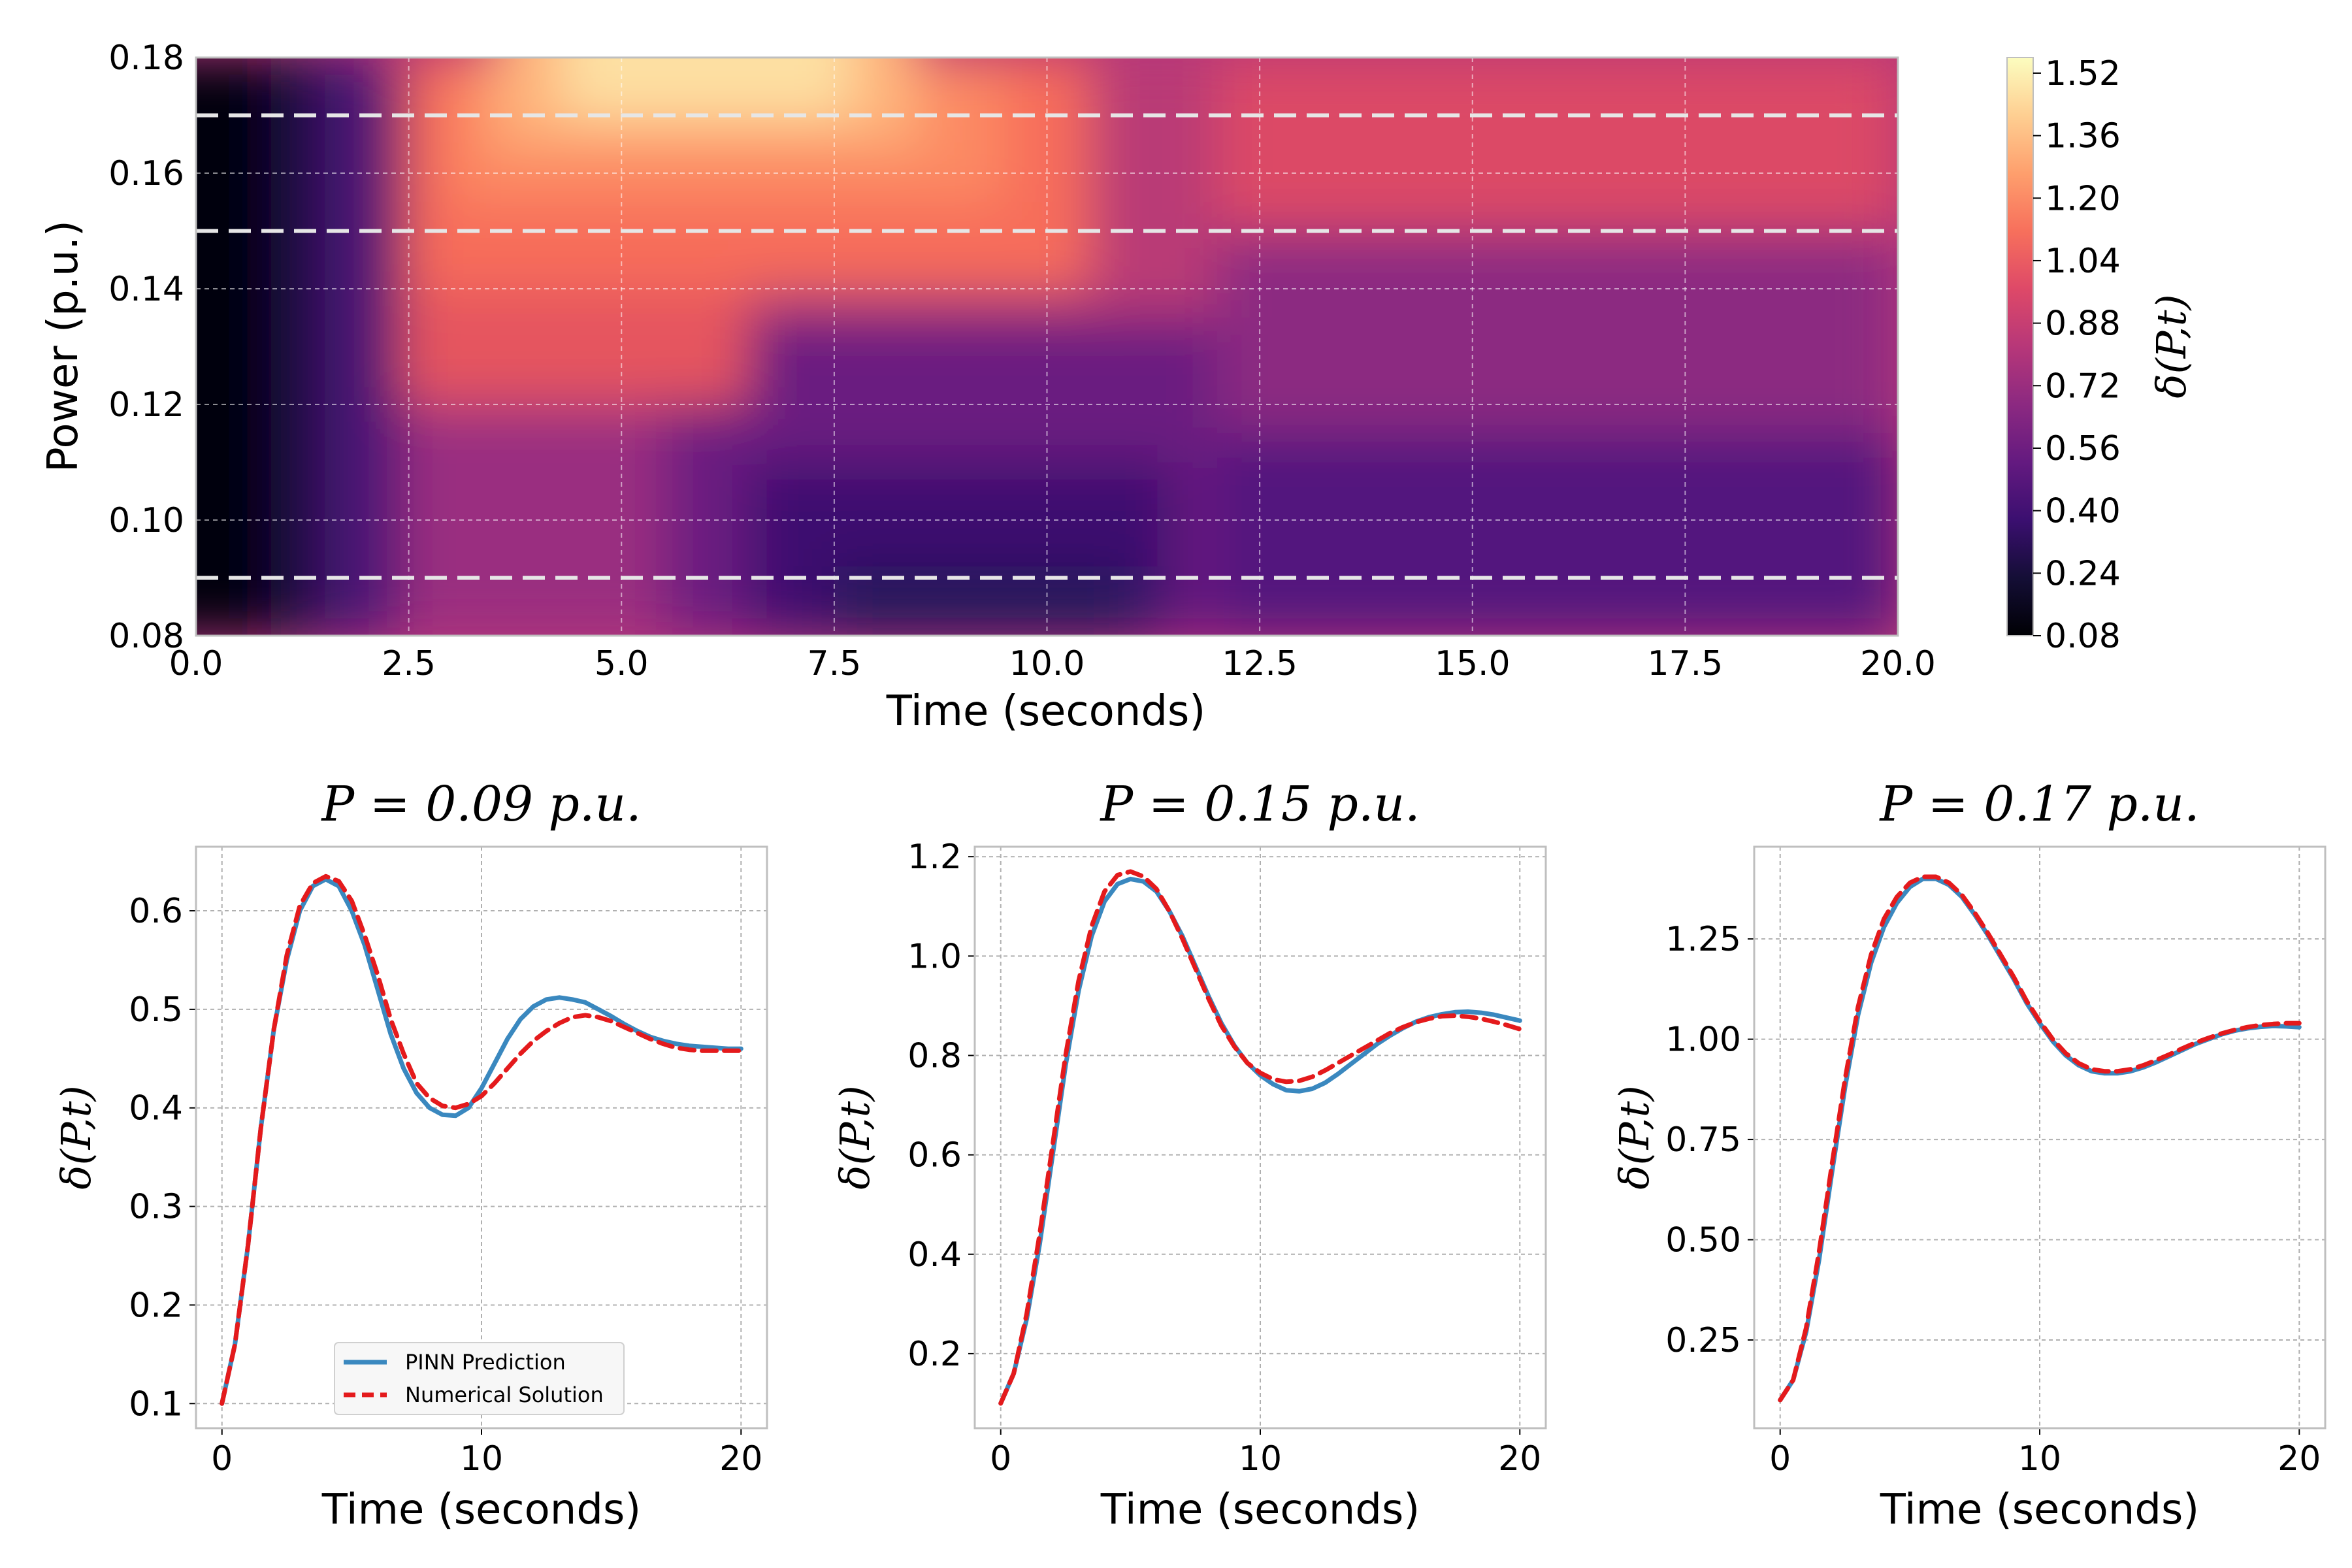 The width and height of the screenshot is (2352, 1568). Describe the element at coordinates (2083, 573) in the screenshot. I see `colorbar-tick-label: 0.24` at that location.